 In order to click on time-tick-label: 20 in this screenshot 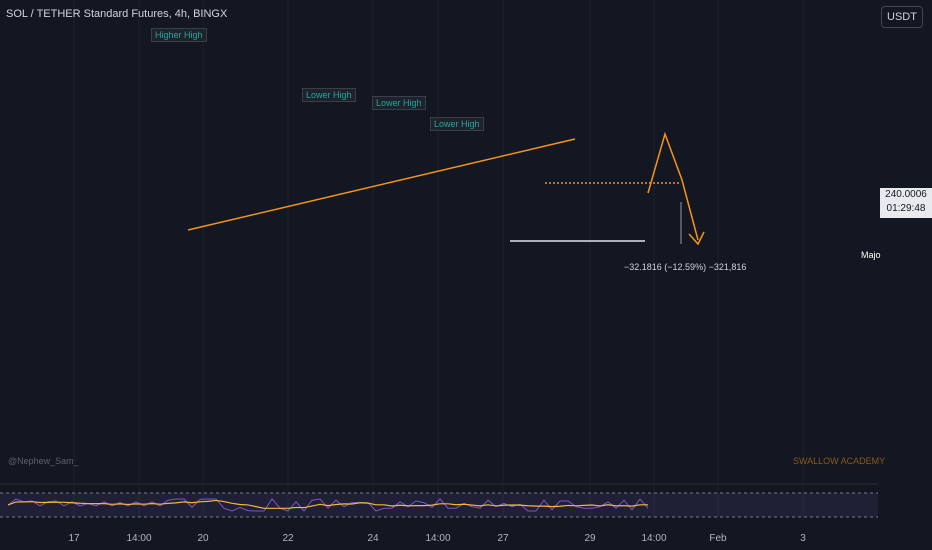, I will do `click(203, 538)`.